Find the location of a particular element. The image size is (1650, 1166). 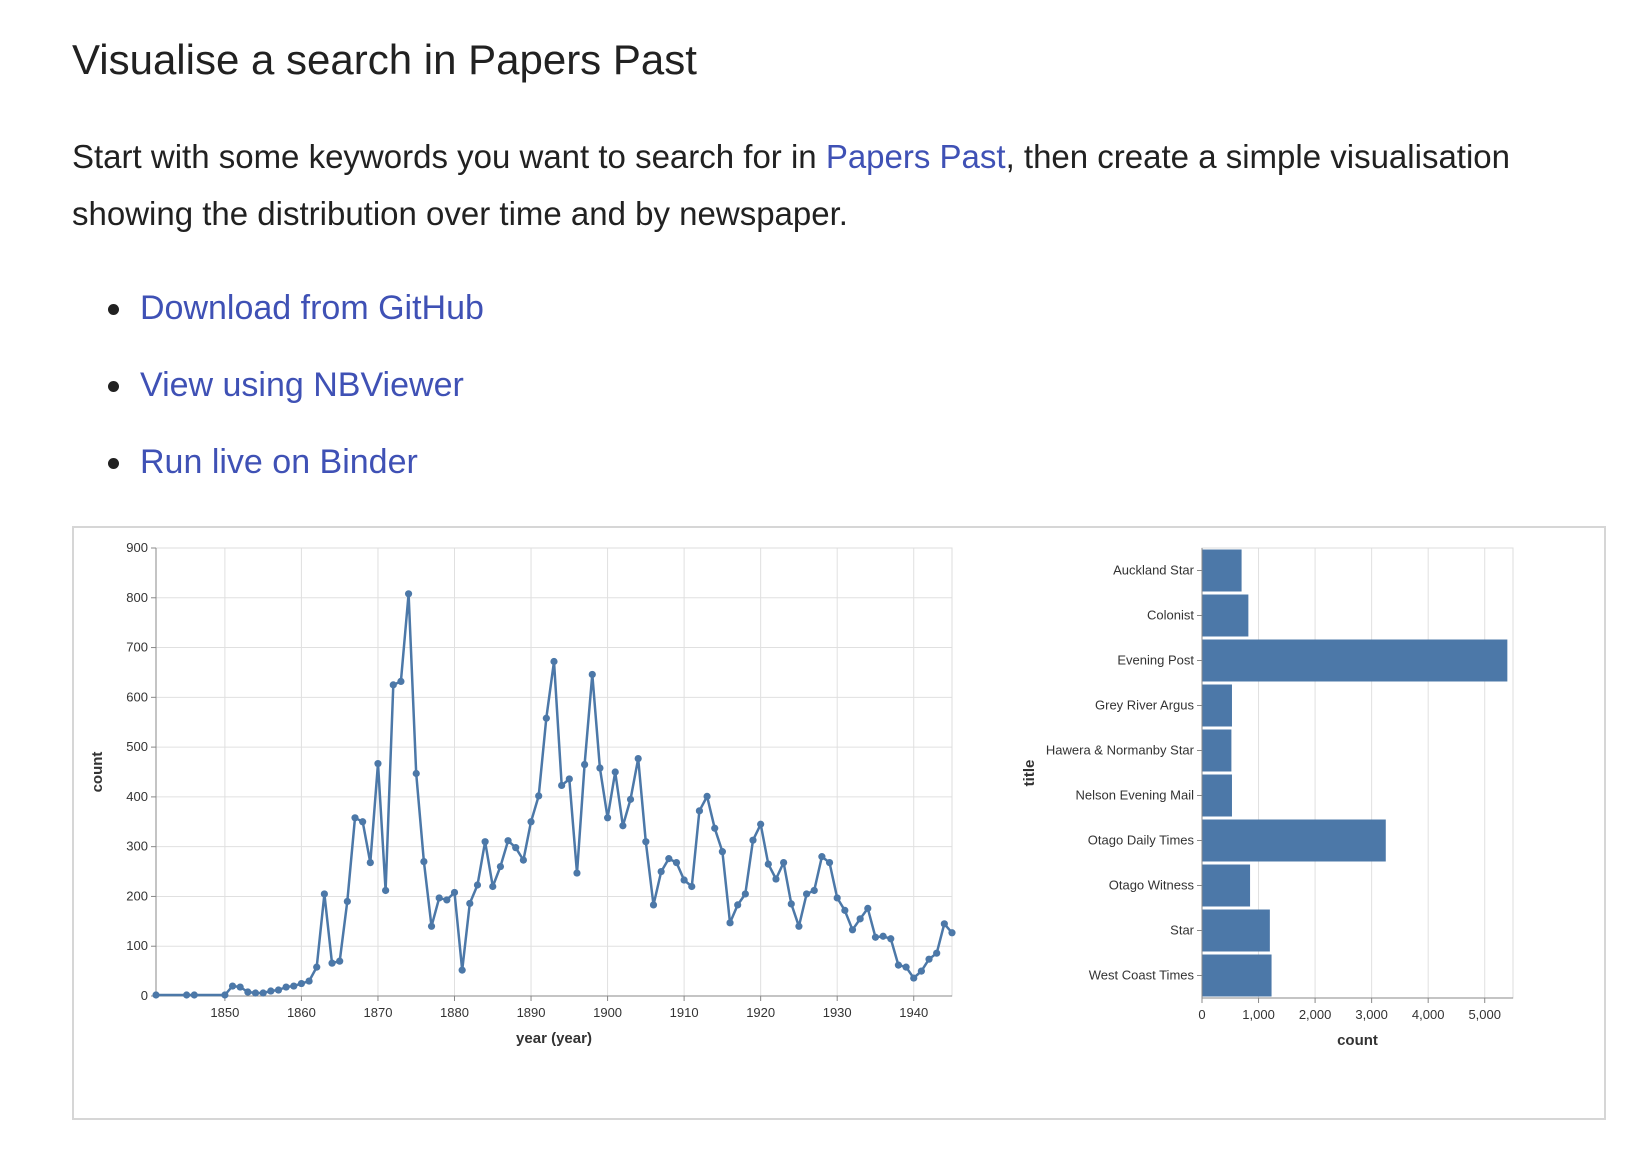

y-tick-label: 400 is located at coordinates (137, 796).